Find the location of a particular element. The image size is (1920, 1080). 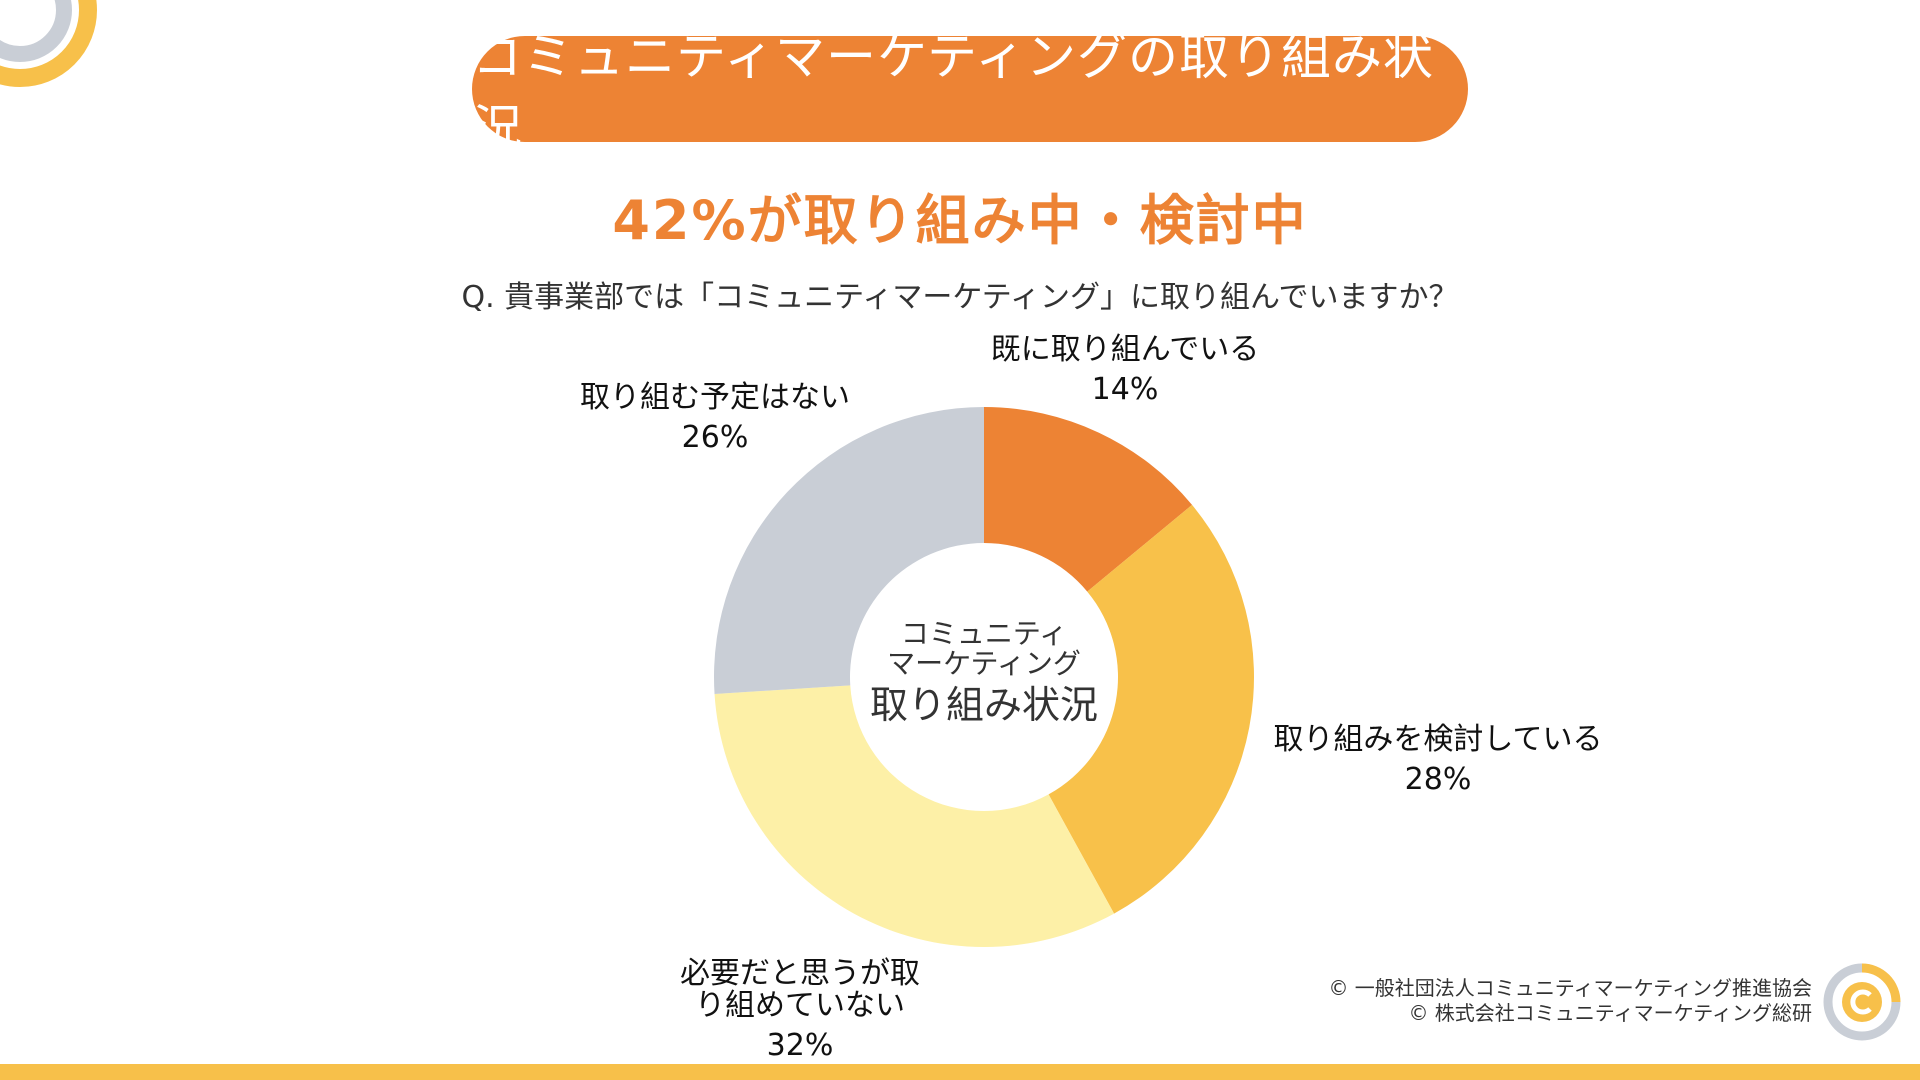

label-needed-not-started: 必要だと思うが取 り組めていない 32% is located at coordinates (800, 1010).